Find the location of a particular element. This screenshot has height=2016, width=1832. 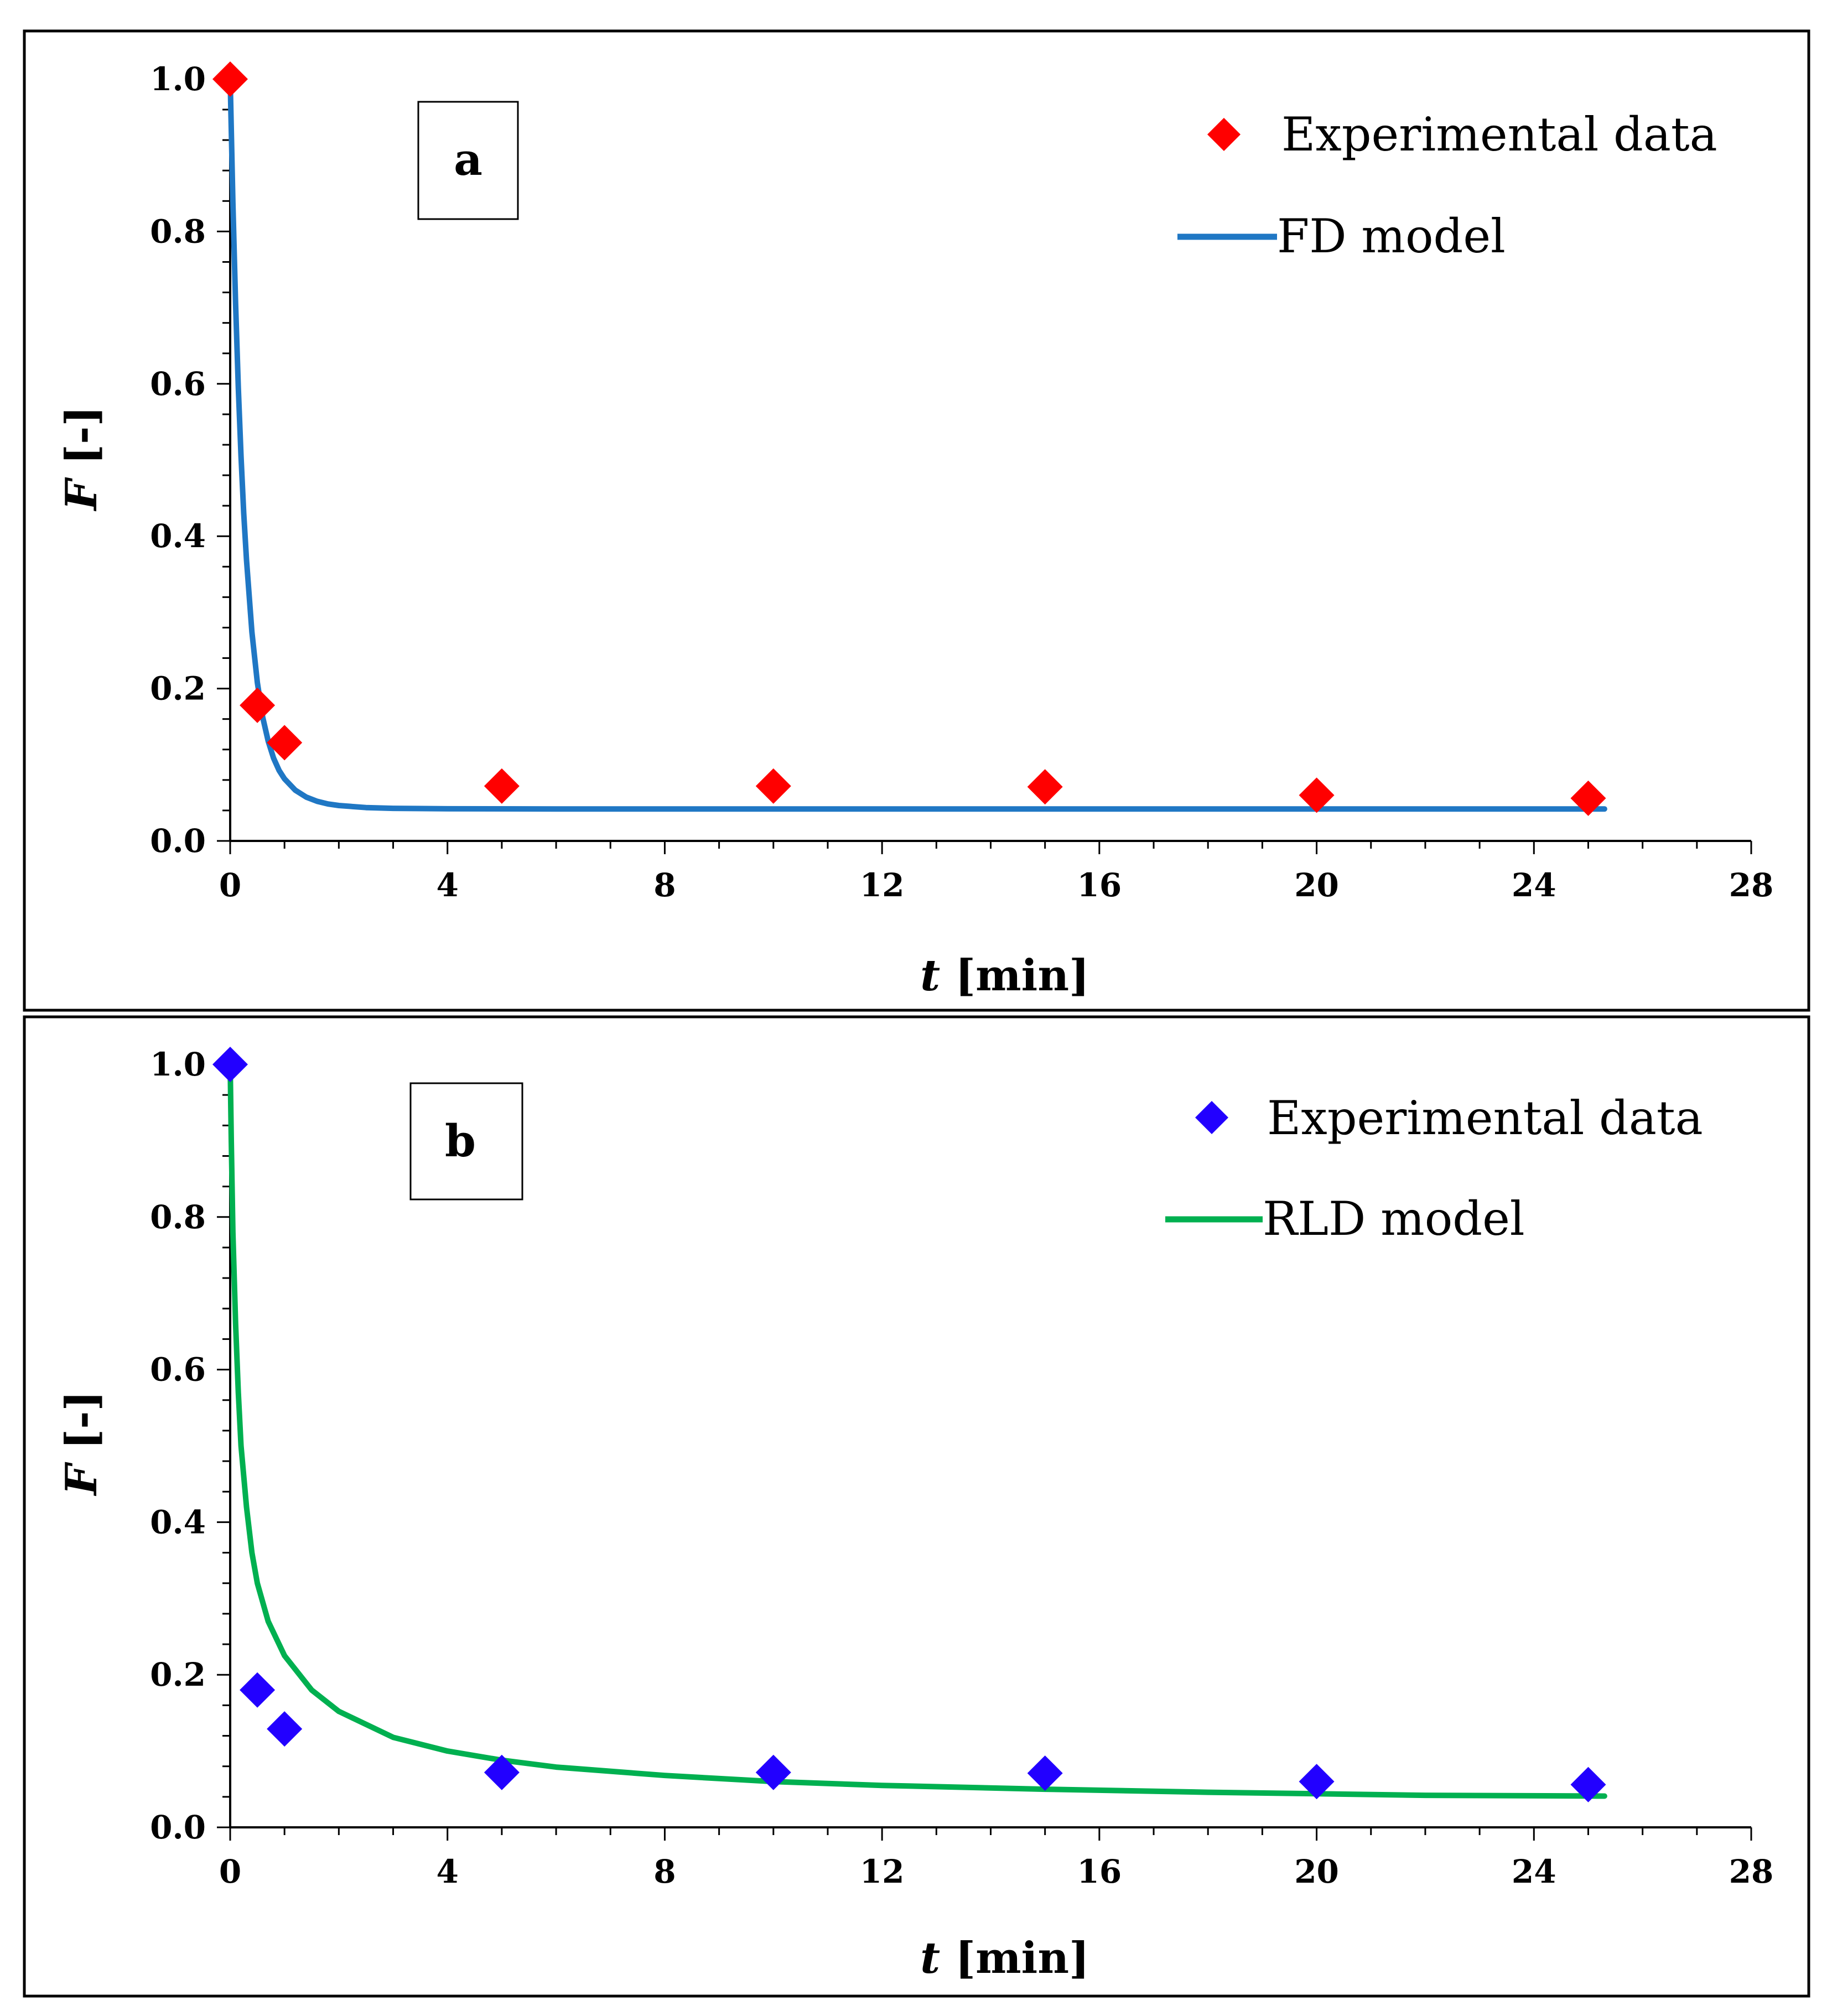

panel-a-y-axis-var: F is located at coordinates (81, 494).